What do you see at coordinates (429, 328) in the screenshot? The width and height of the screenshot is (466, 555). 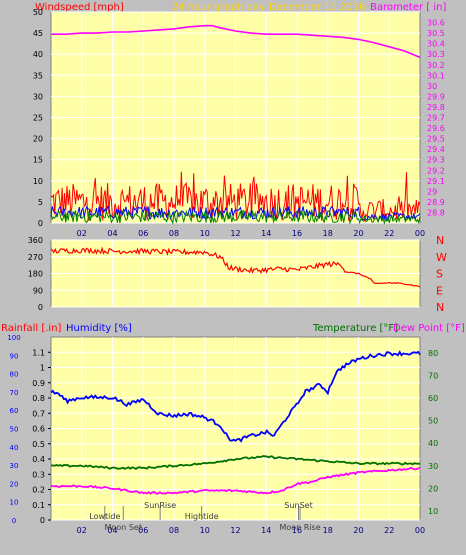 I see `dewpoint-axis-label: Dew Point [°F]` at bounding box center [429, 328].